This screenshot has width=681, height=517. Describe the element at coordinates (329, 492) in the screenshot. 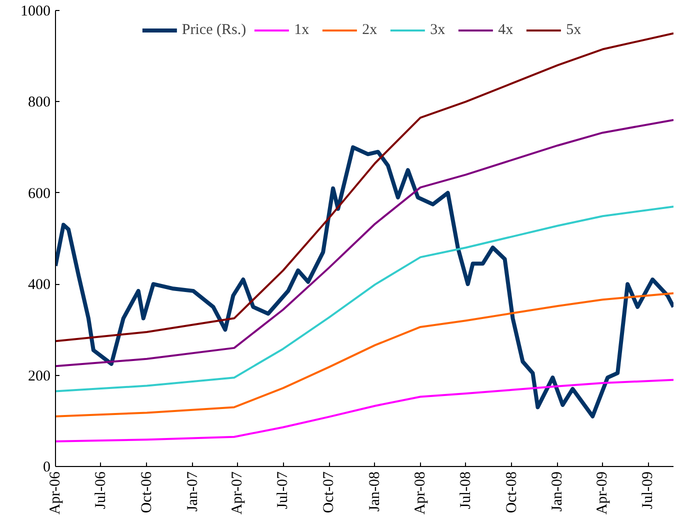

I see `x-tick-label: Oct-07` at that location.